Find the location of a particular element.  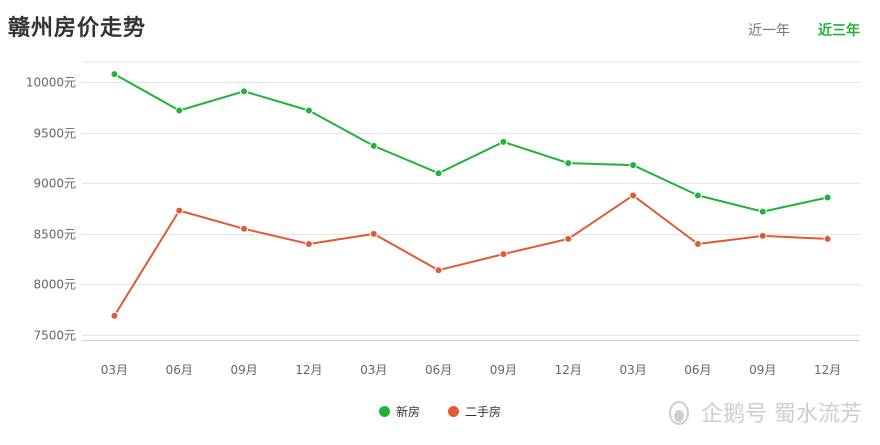

tab-one-year: 近一年 is located at coordinates (769, 31).